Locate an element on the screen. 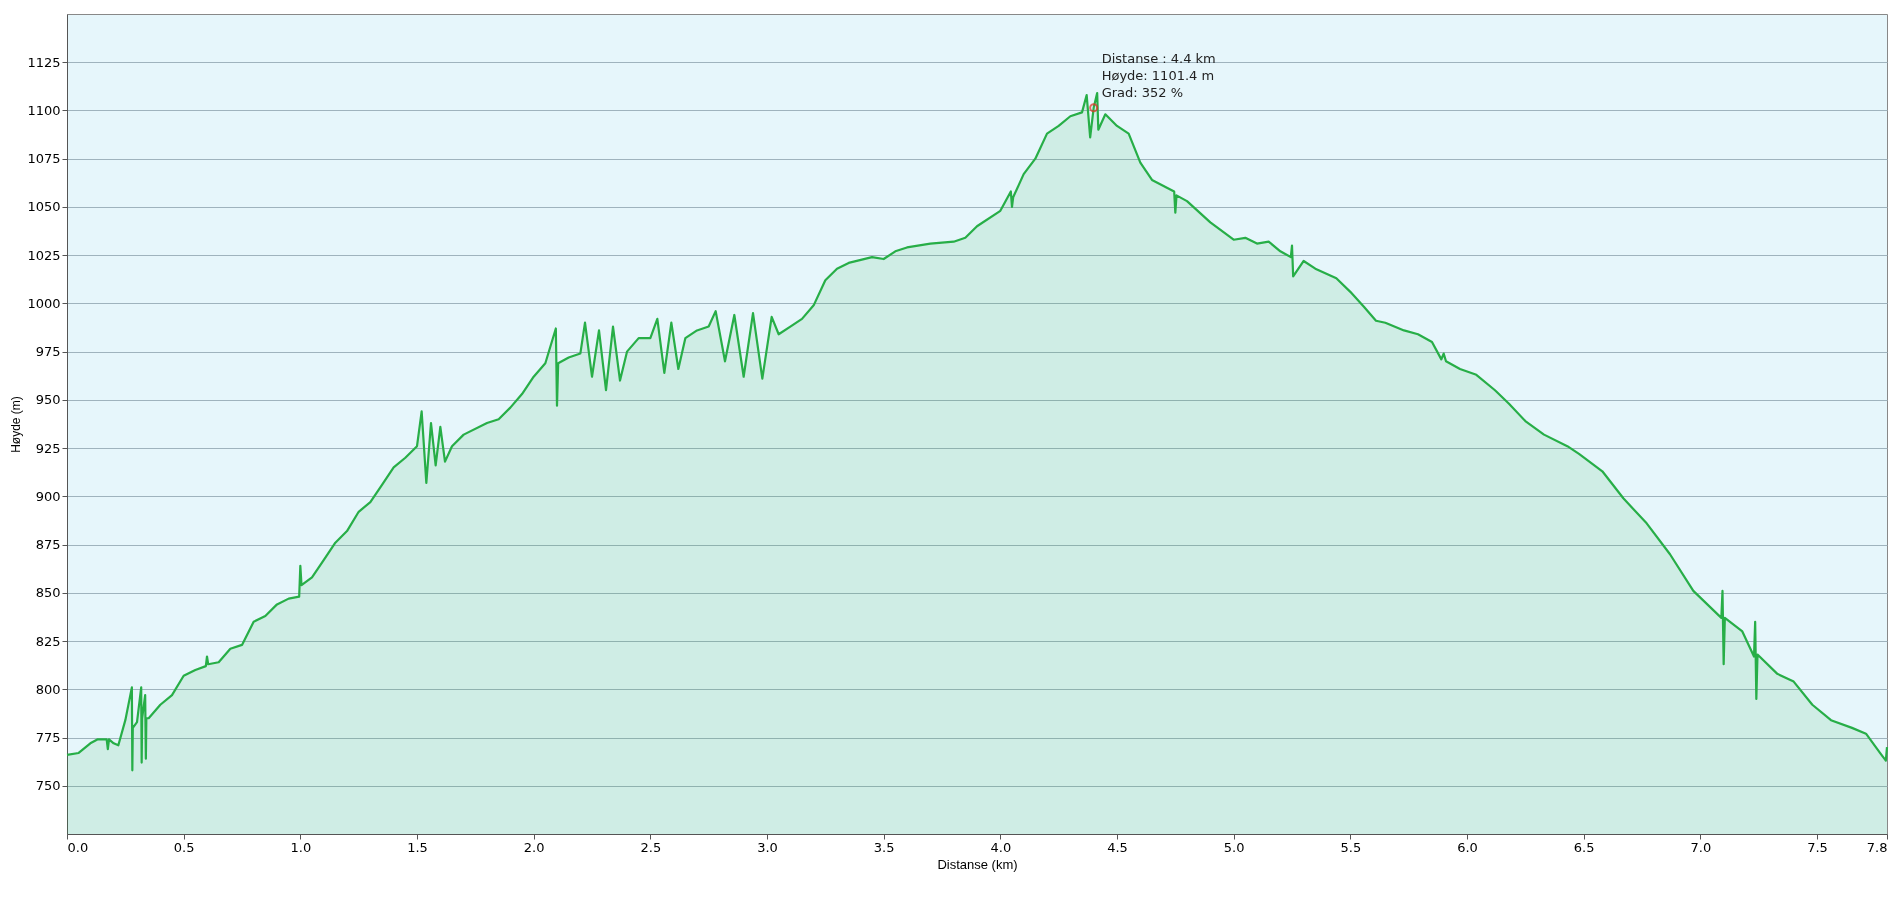 This screenshot has height=905, width=1897. y-tick-label: 1000 is located at coordinates (44, 303).